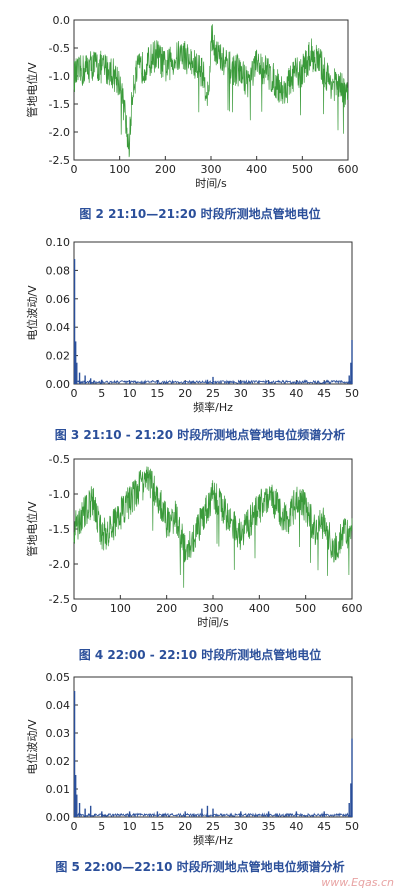 The width and height of the screenshot is (400, 891). Describe the element at coordinates (357, 882) in the screenshot. I see `watermark-text: www.Eqas.cn` at that location.